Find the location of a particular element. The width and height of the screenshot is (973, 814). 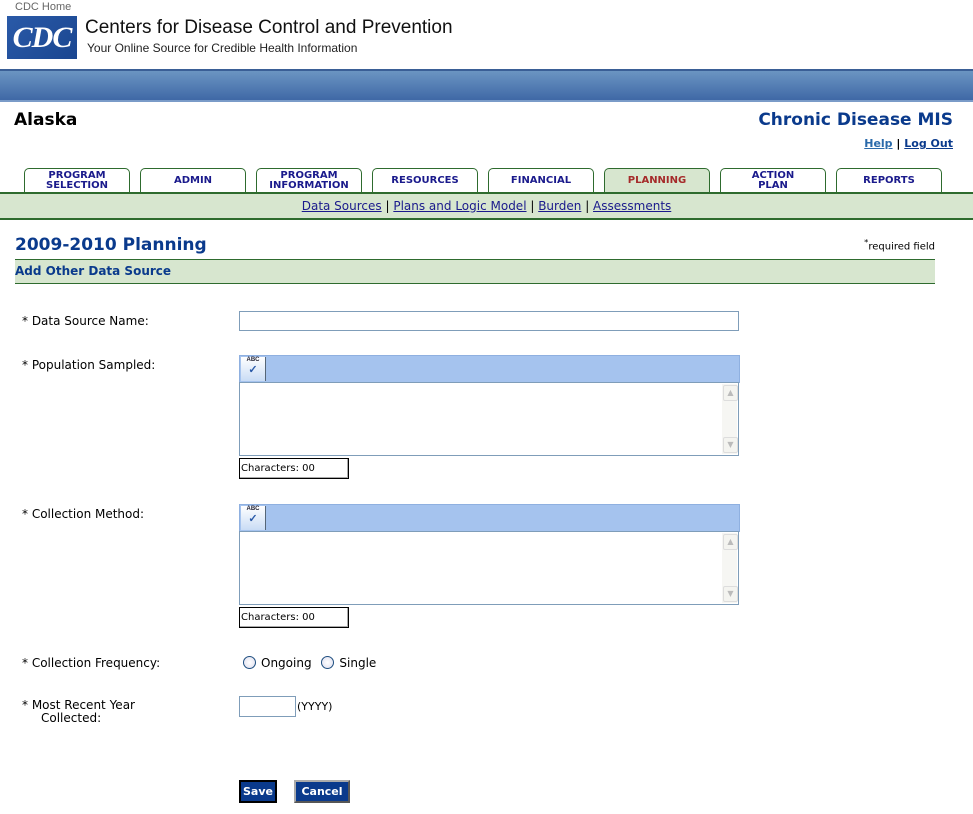

tab-label: PROGRAM SELECTION is located at coordinates (77, 180).